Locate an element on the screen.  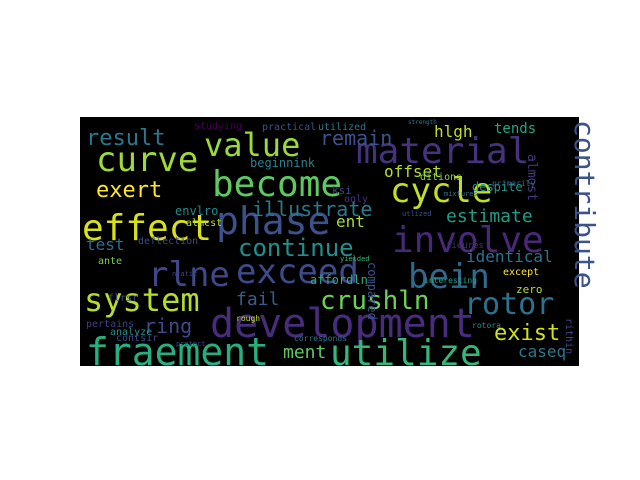
cloud-word-rotora: rotora is located at coordinates (486, 325).